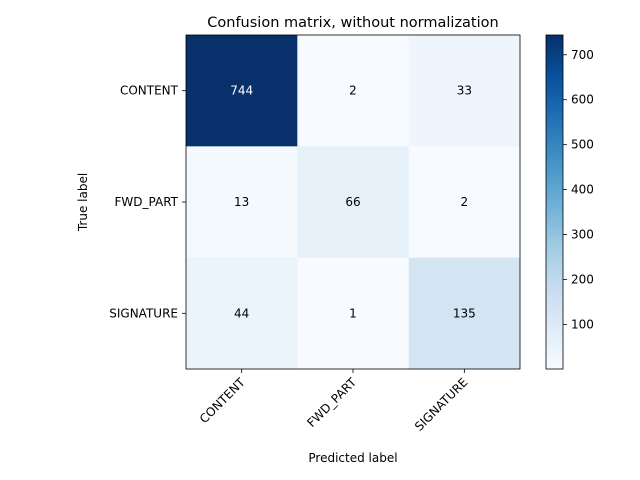 Image resolution: width=640 pixels, height=480 pixels. I want to click on matrix-cell-value-2-0: 44, so click(241, 313).